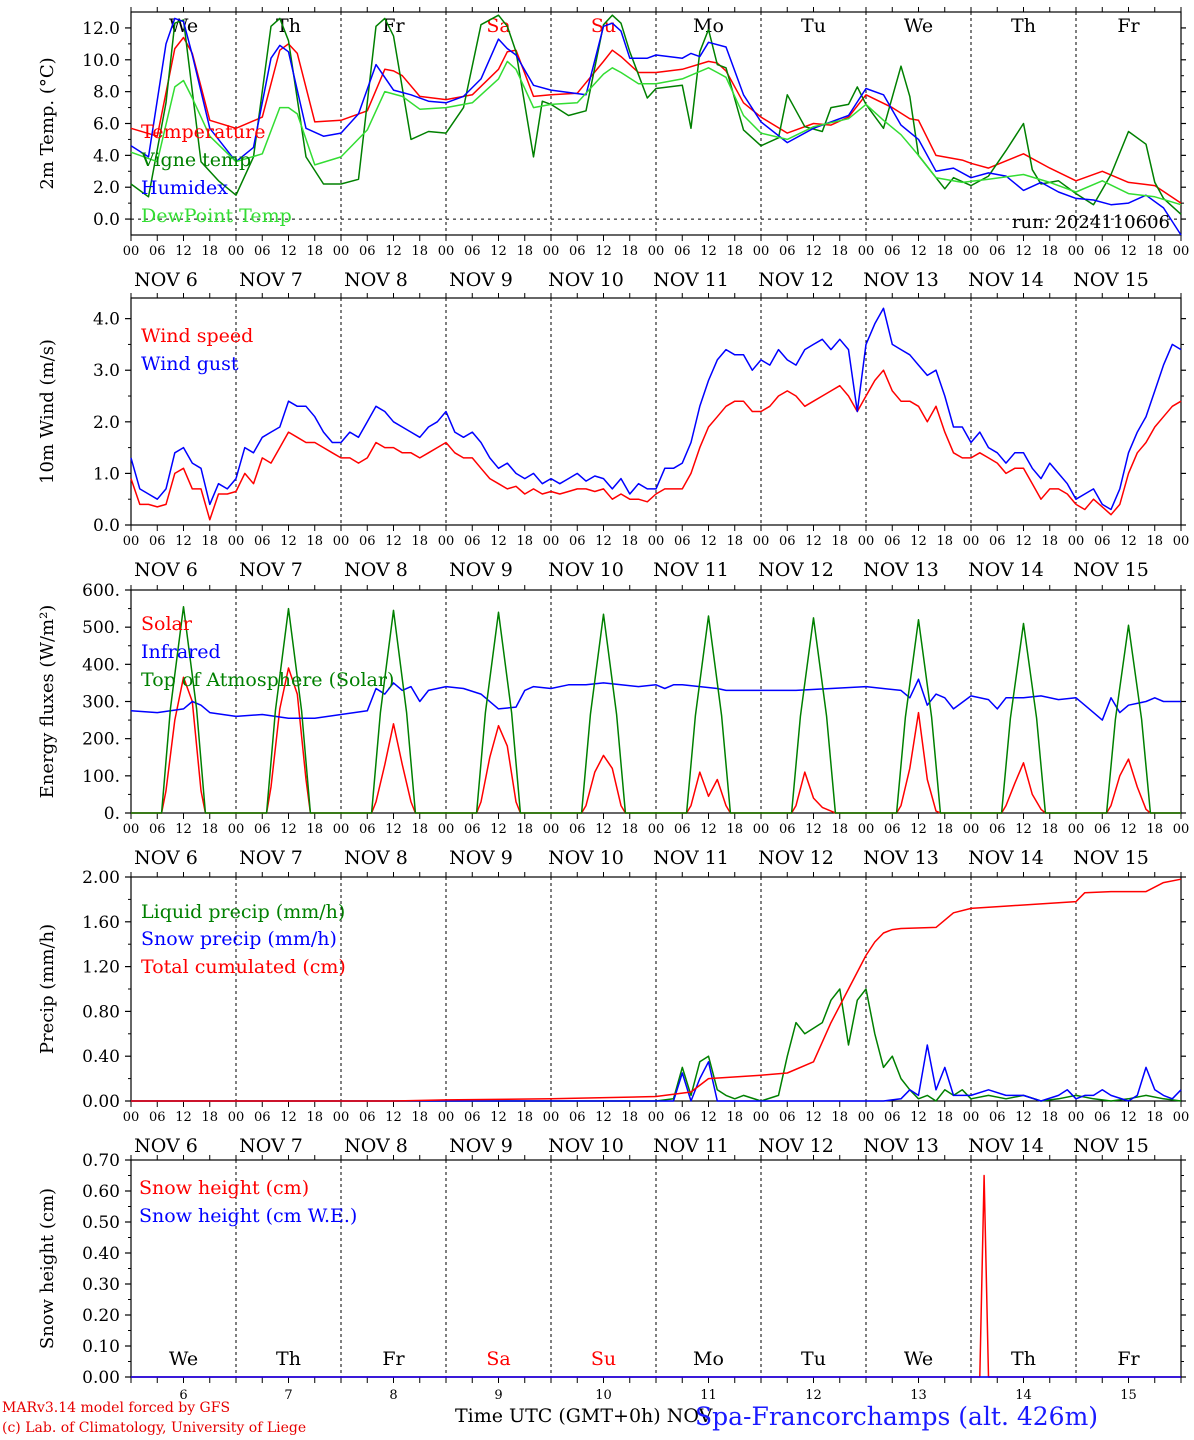 Image resolution: width=1194 pixels, height=1440 pixels. Describe the element at coordinates (101, 968) in the screenshot. I see `y-tick-label: 1.20` at that location.